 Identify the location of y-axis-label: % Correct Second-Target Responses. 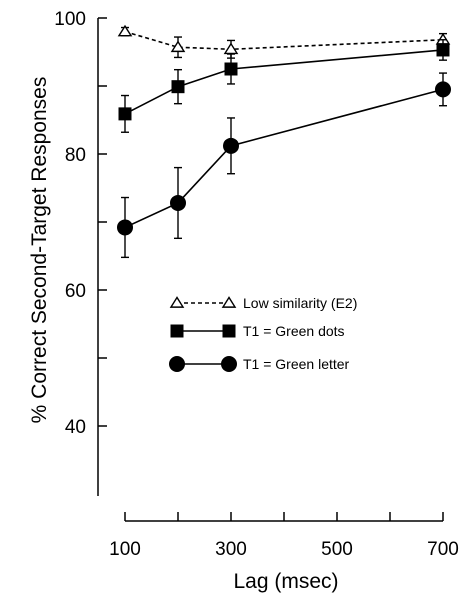
(39, 250).